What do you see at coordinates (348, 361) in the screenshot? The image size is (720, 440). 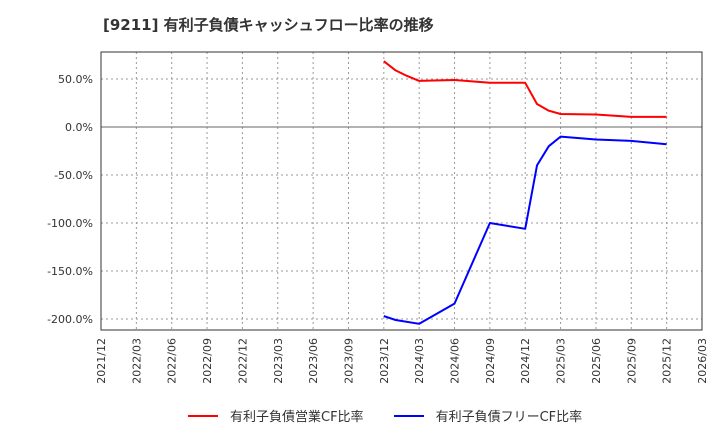 I see `x-tick-label: 2023/09` at bounding box center [348, 361].